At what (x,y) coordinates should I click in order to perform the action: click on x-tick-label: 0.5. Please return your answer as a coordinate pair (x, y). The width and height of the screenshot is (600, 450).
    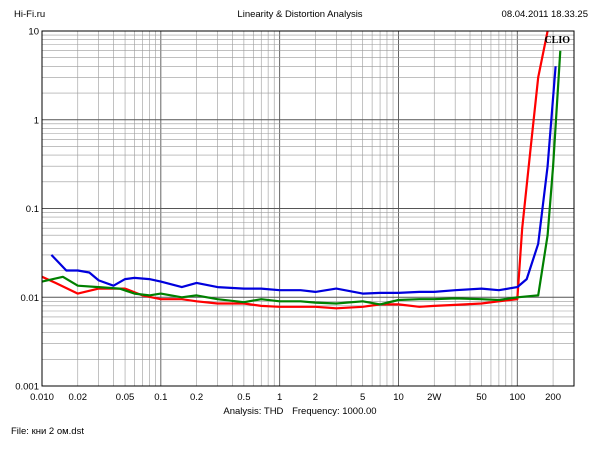
    Looking at the image, I should click on (243, 397).